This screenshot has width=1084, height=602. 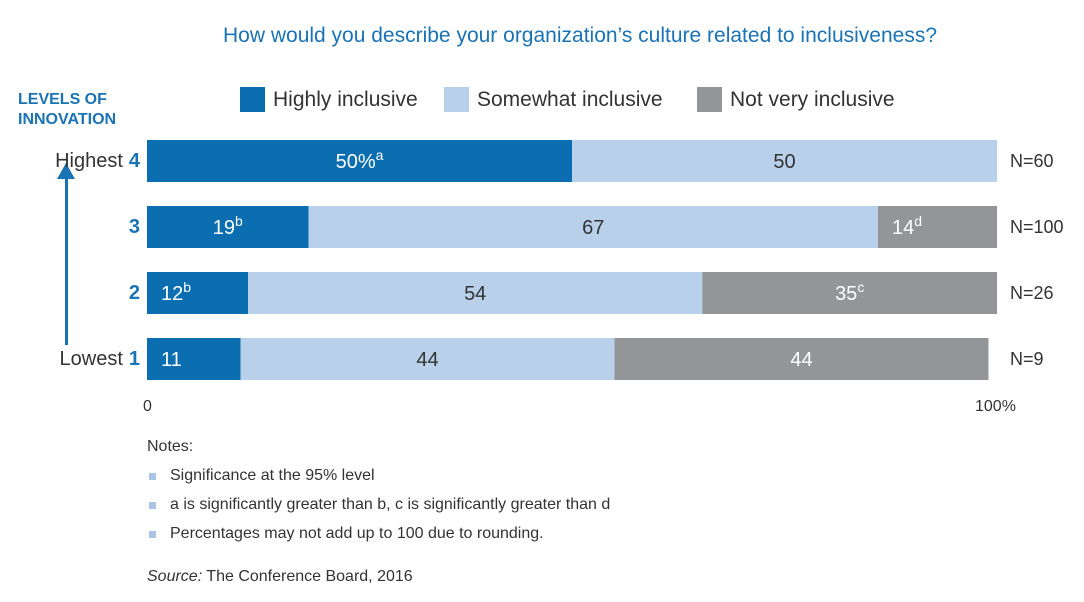 I want to click on legend-item-not-very-inclusive: Not very inclusive, so click(x=796, y=99).